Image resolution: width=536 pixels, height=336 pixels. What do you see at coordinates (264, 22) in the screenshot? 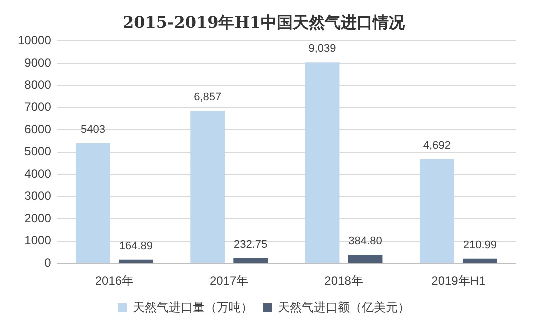
I see `chart-title: 2015-2019年H1中国天然气进口情况` at bounding box center [264, 22].